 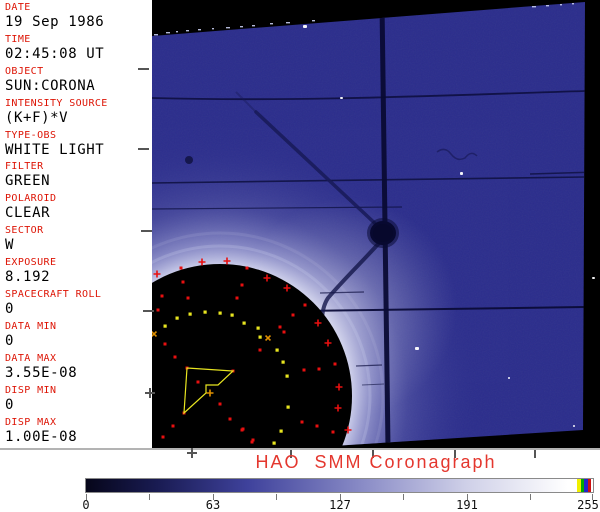 What do you see at coordinates (86, 505) in the screenshot?
I see `colorbar-label: 0` at bounding box center [86, 505].